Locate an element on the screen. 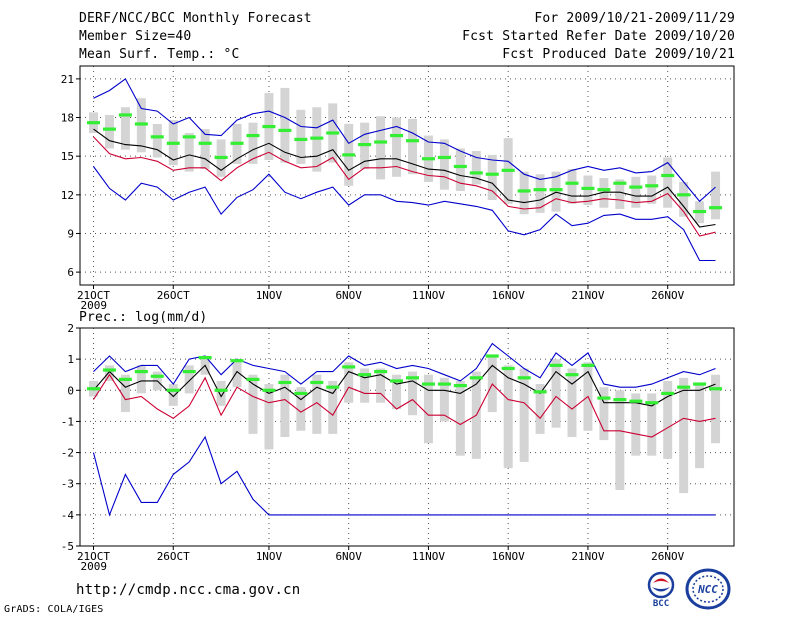  prec-ytick-label-0: -5 is located at coordinates (67, 546).